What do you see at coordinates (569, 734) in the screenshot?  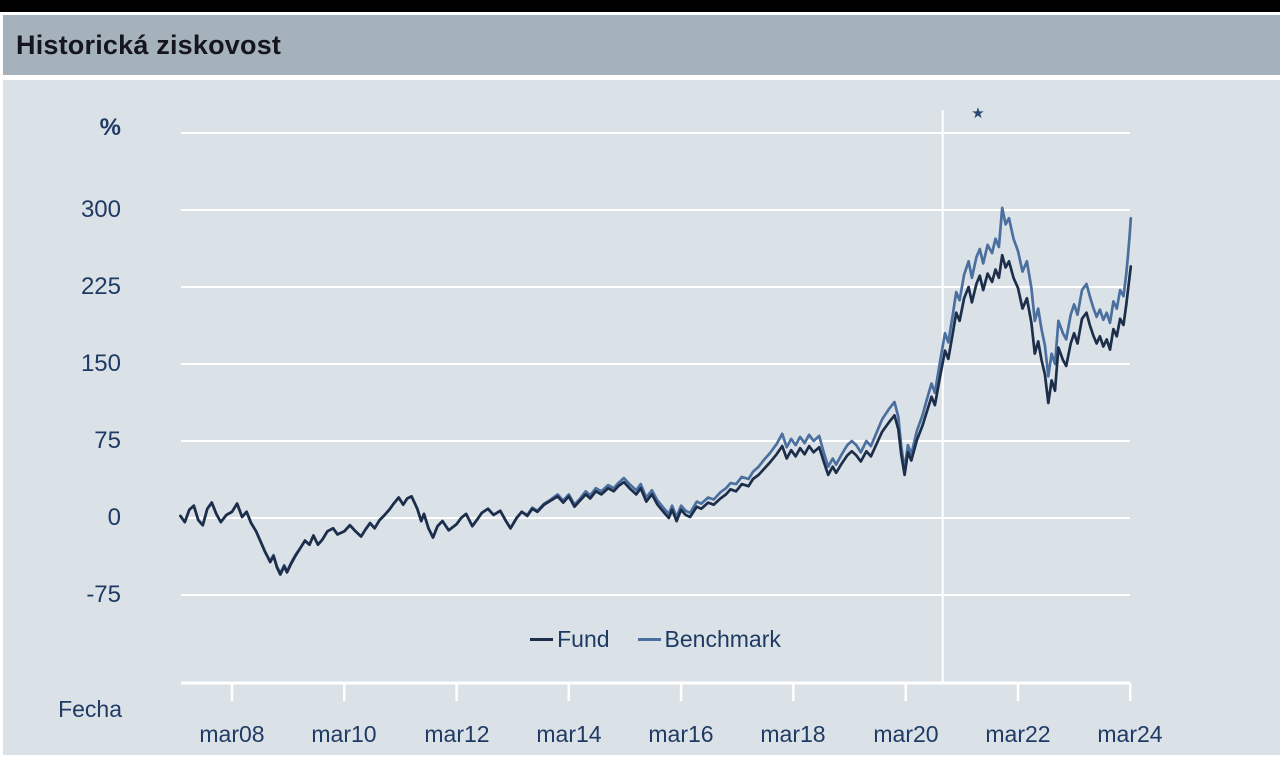 I see `x-tick-label-mar14: mar14` at bounding box center [569, 734].